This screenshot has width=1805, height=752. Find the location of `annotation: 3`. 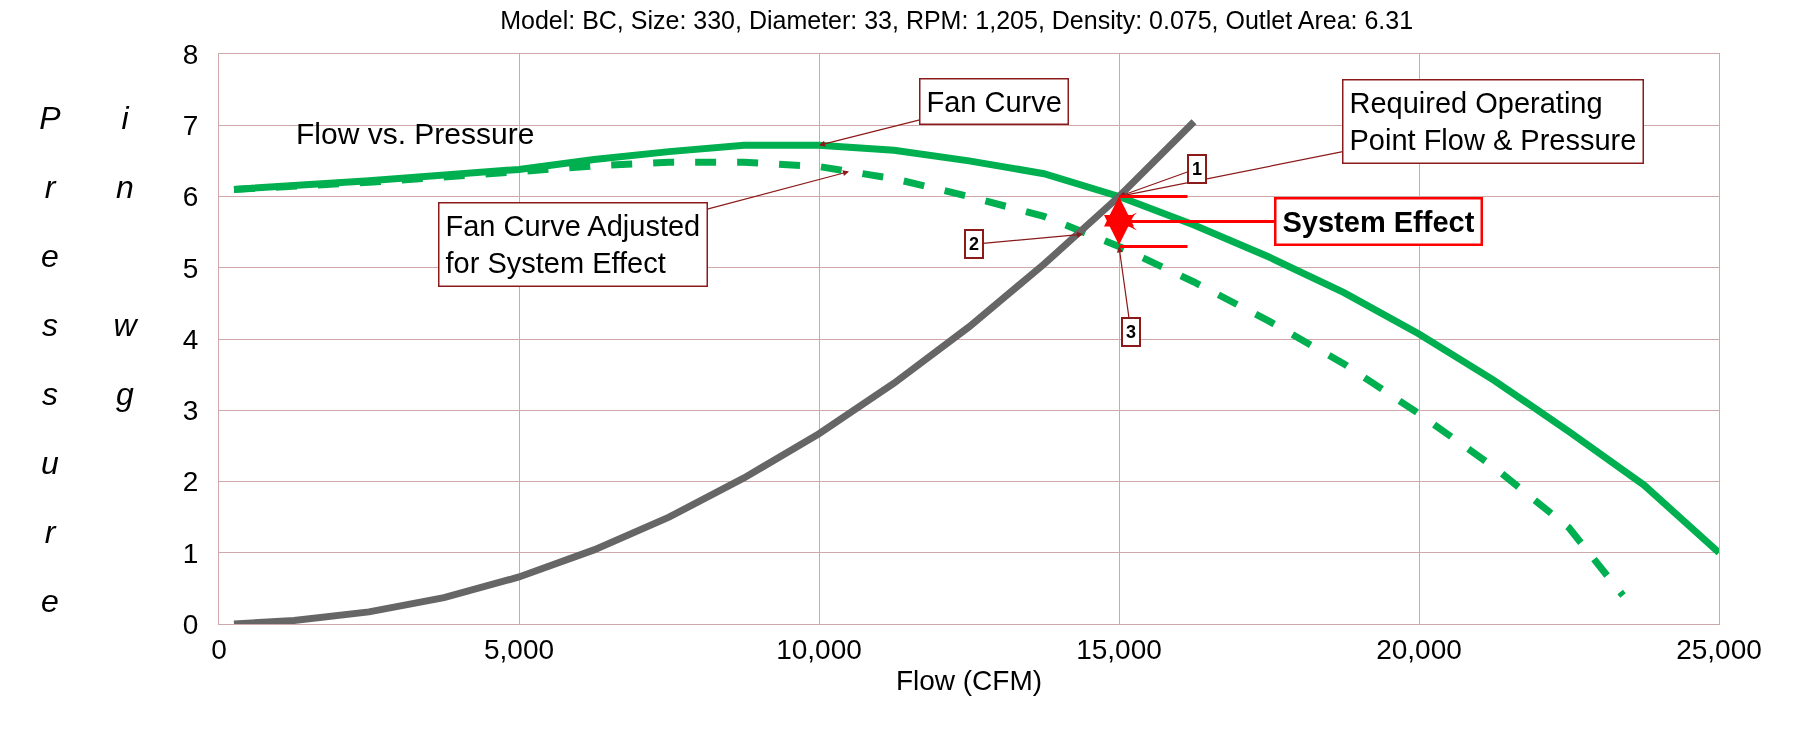

annotation: 3 is located at coordinates (1131, 332).